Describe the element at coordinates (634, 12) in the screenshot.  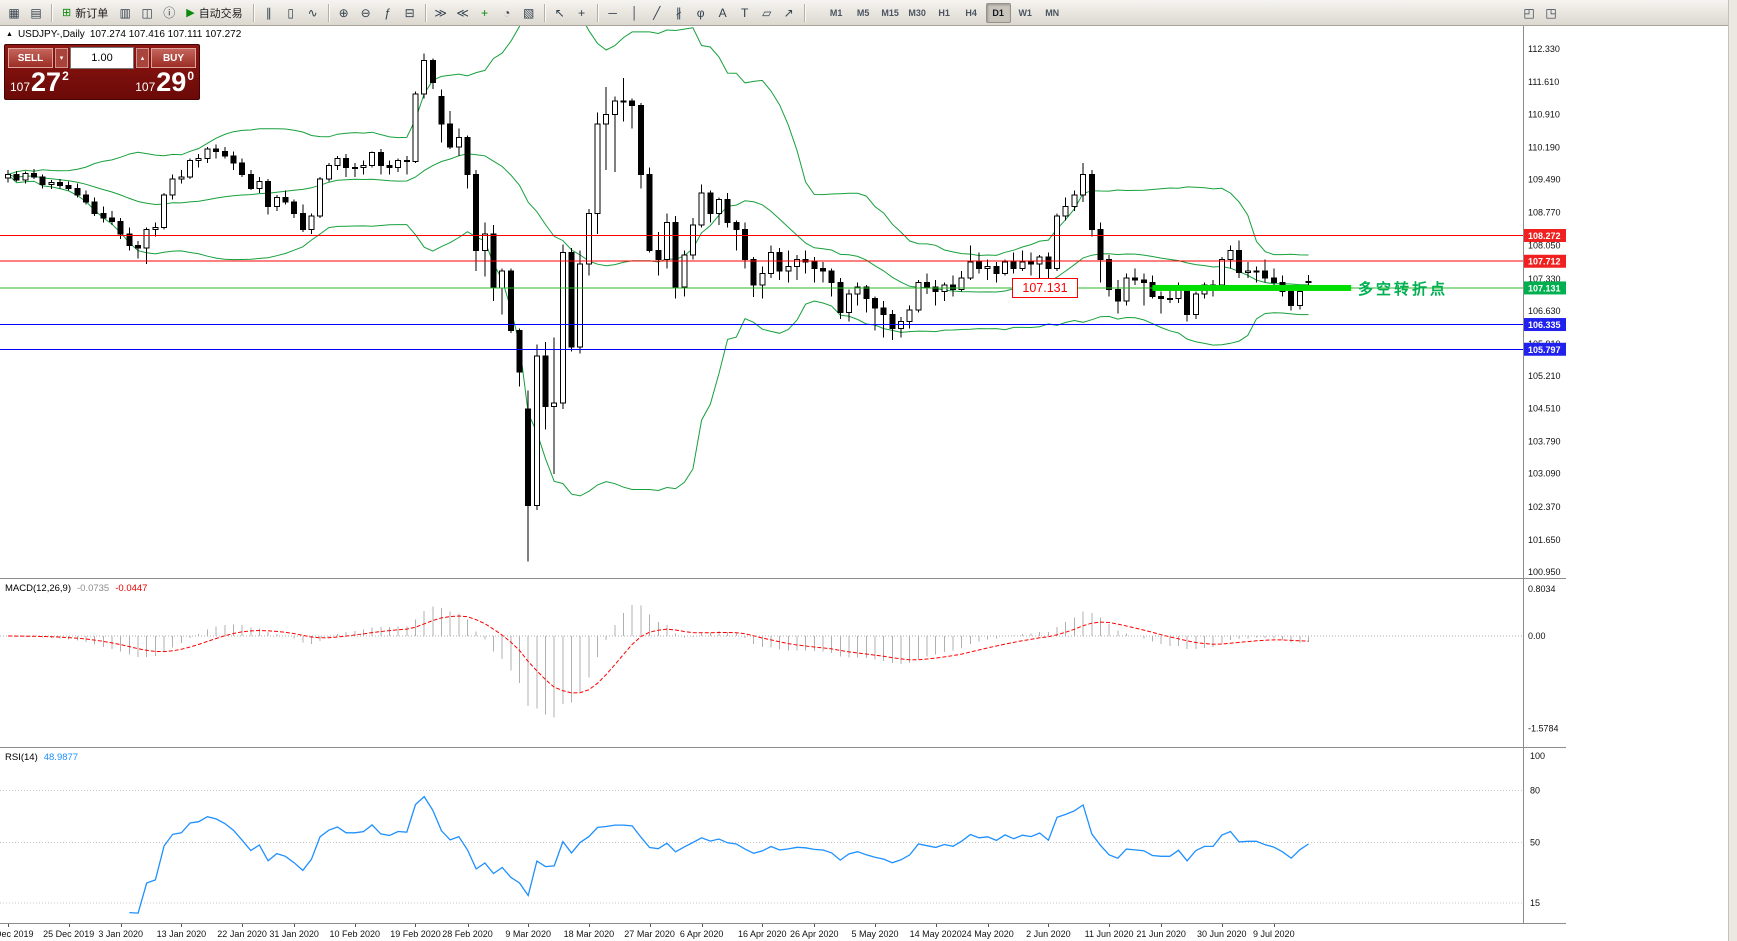
I see `vline-tool-icon: │` at that location.